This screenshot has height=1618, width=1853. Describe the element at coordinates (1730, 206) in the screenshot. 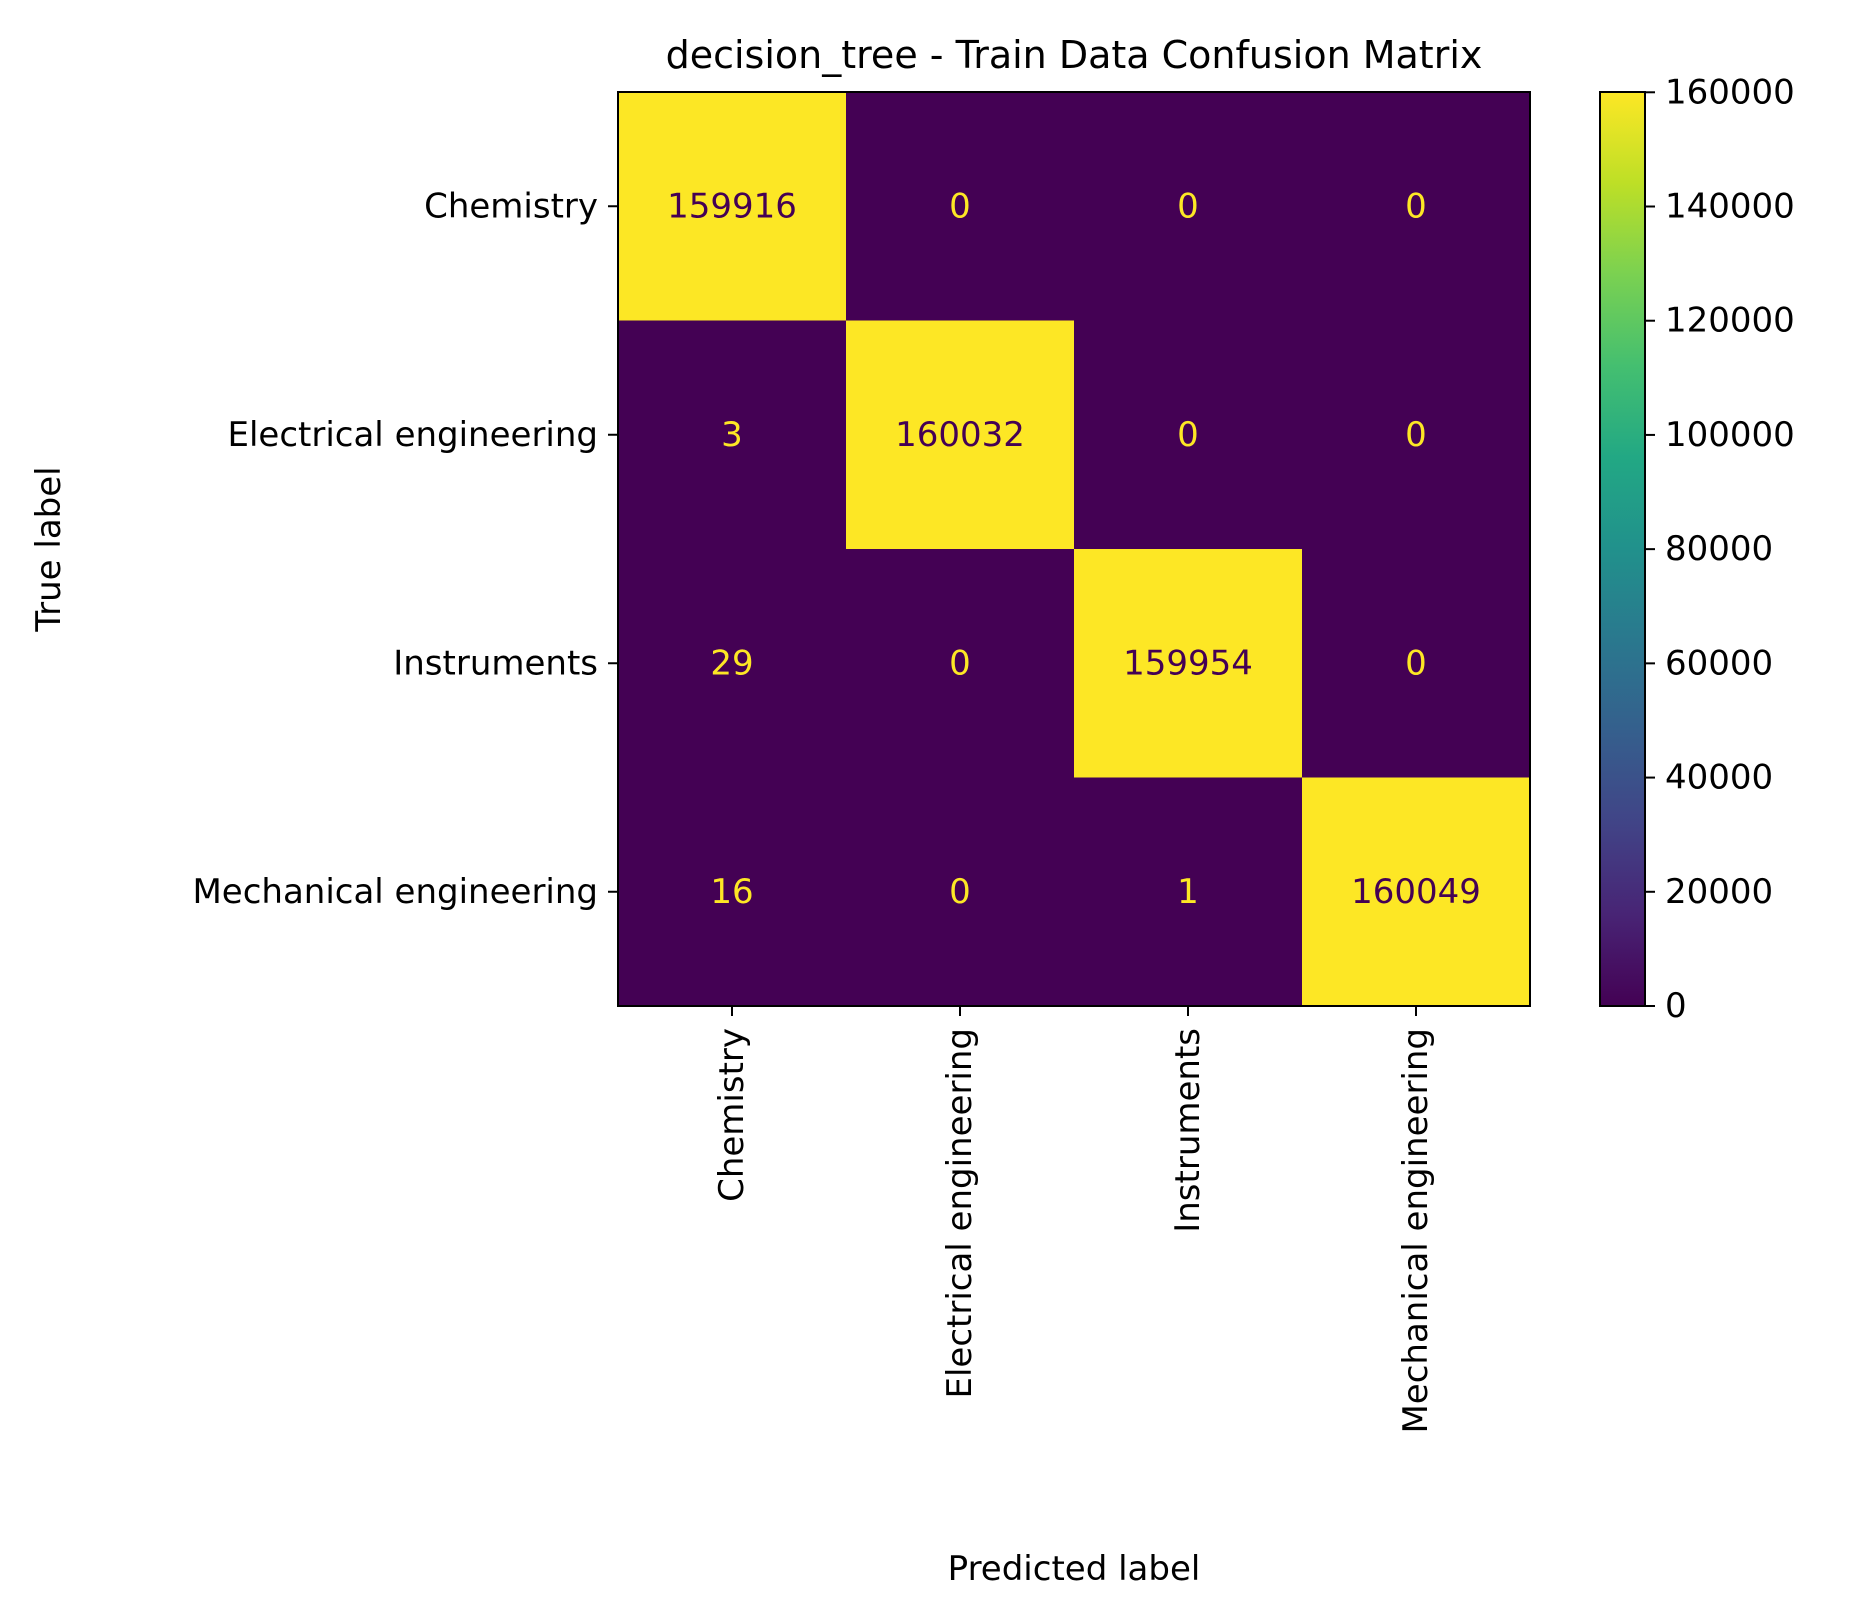

I see `colorbar-tick-label: 140000` at that location.